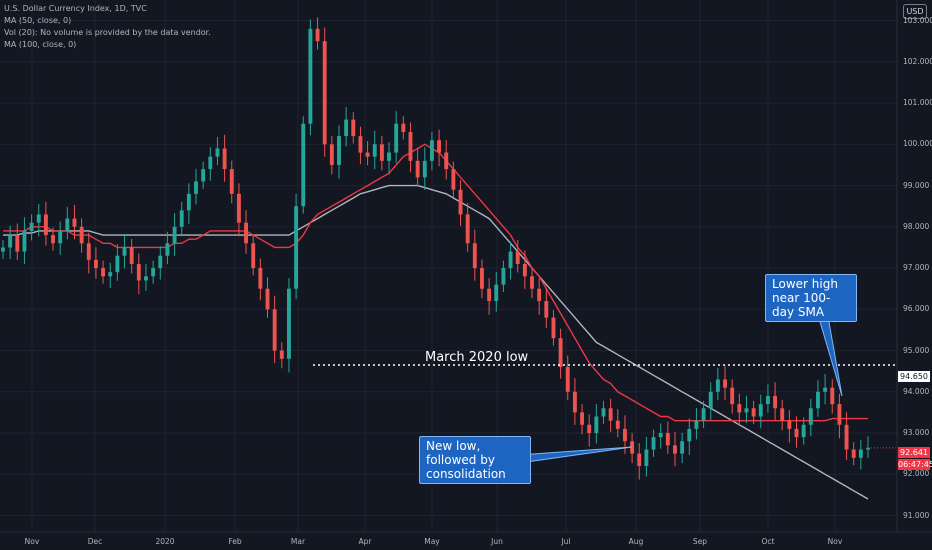 Image resolution: width=932 pixels, height=550 pixels. Describe the element at coordinates (916, 433) in the screenshot. I see `price-tick-label: 93.000` at that location.